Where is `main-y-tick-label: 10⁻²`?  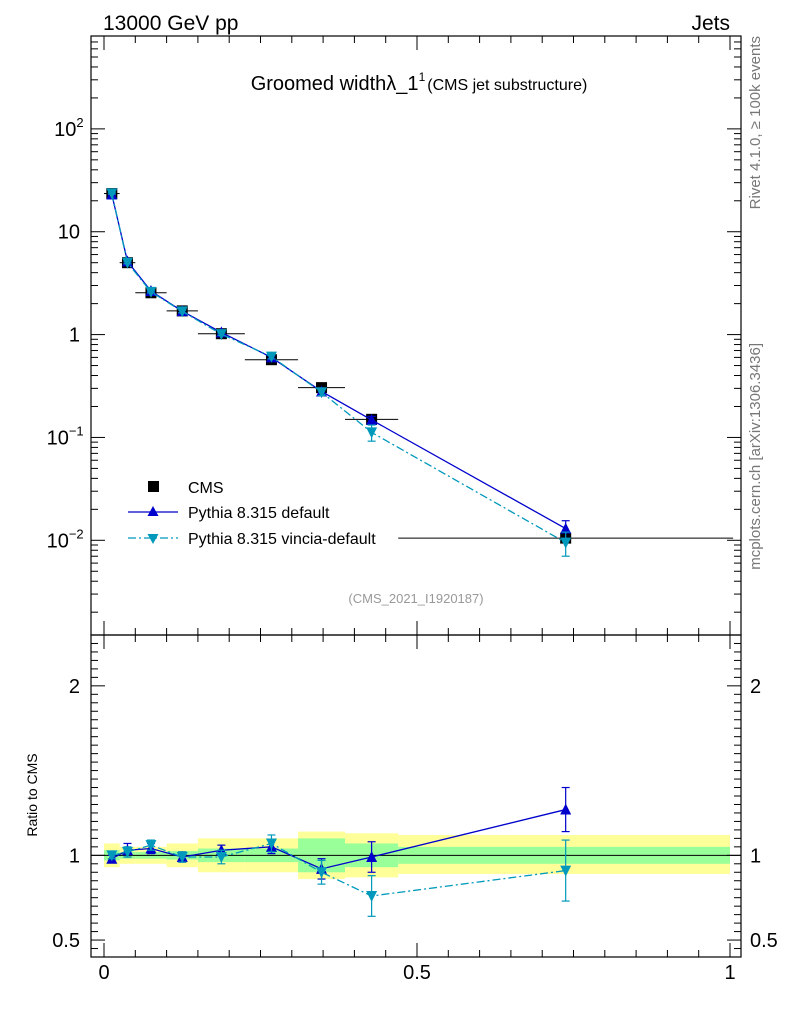
main-y-tick-label: 10⁻² is located at coordinates (65, 539).